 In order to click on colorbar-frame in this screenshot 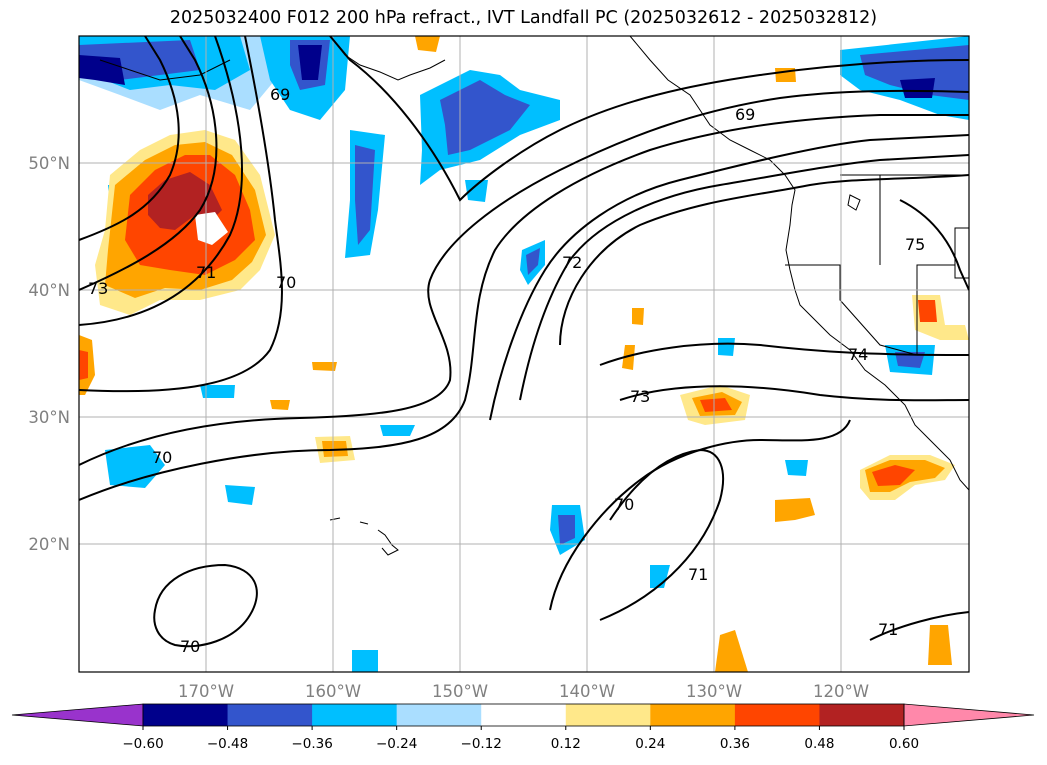, I will do `click(523, 715)`.